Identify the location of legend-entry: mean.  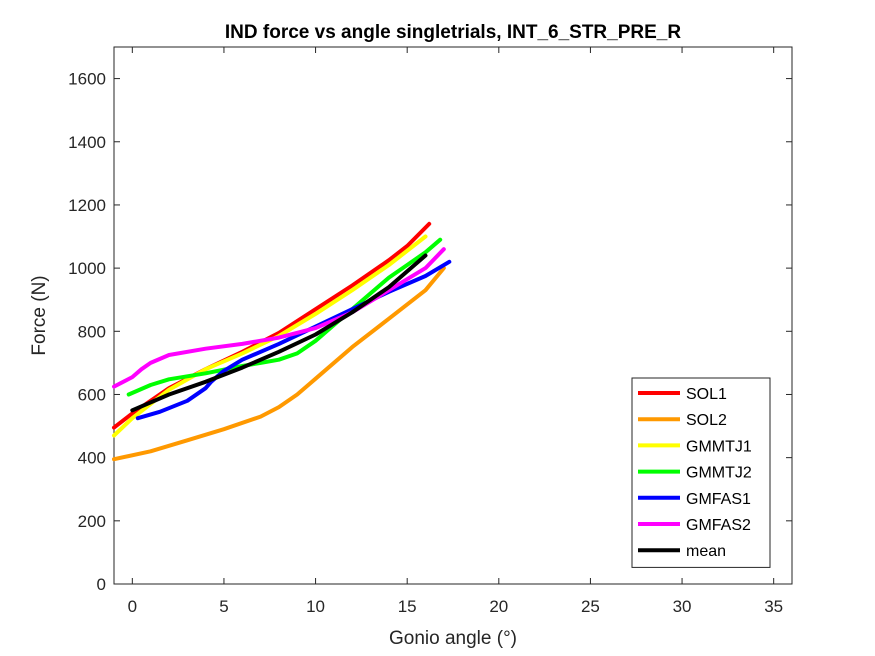
(706, 551).